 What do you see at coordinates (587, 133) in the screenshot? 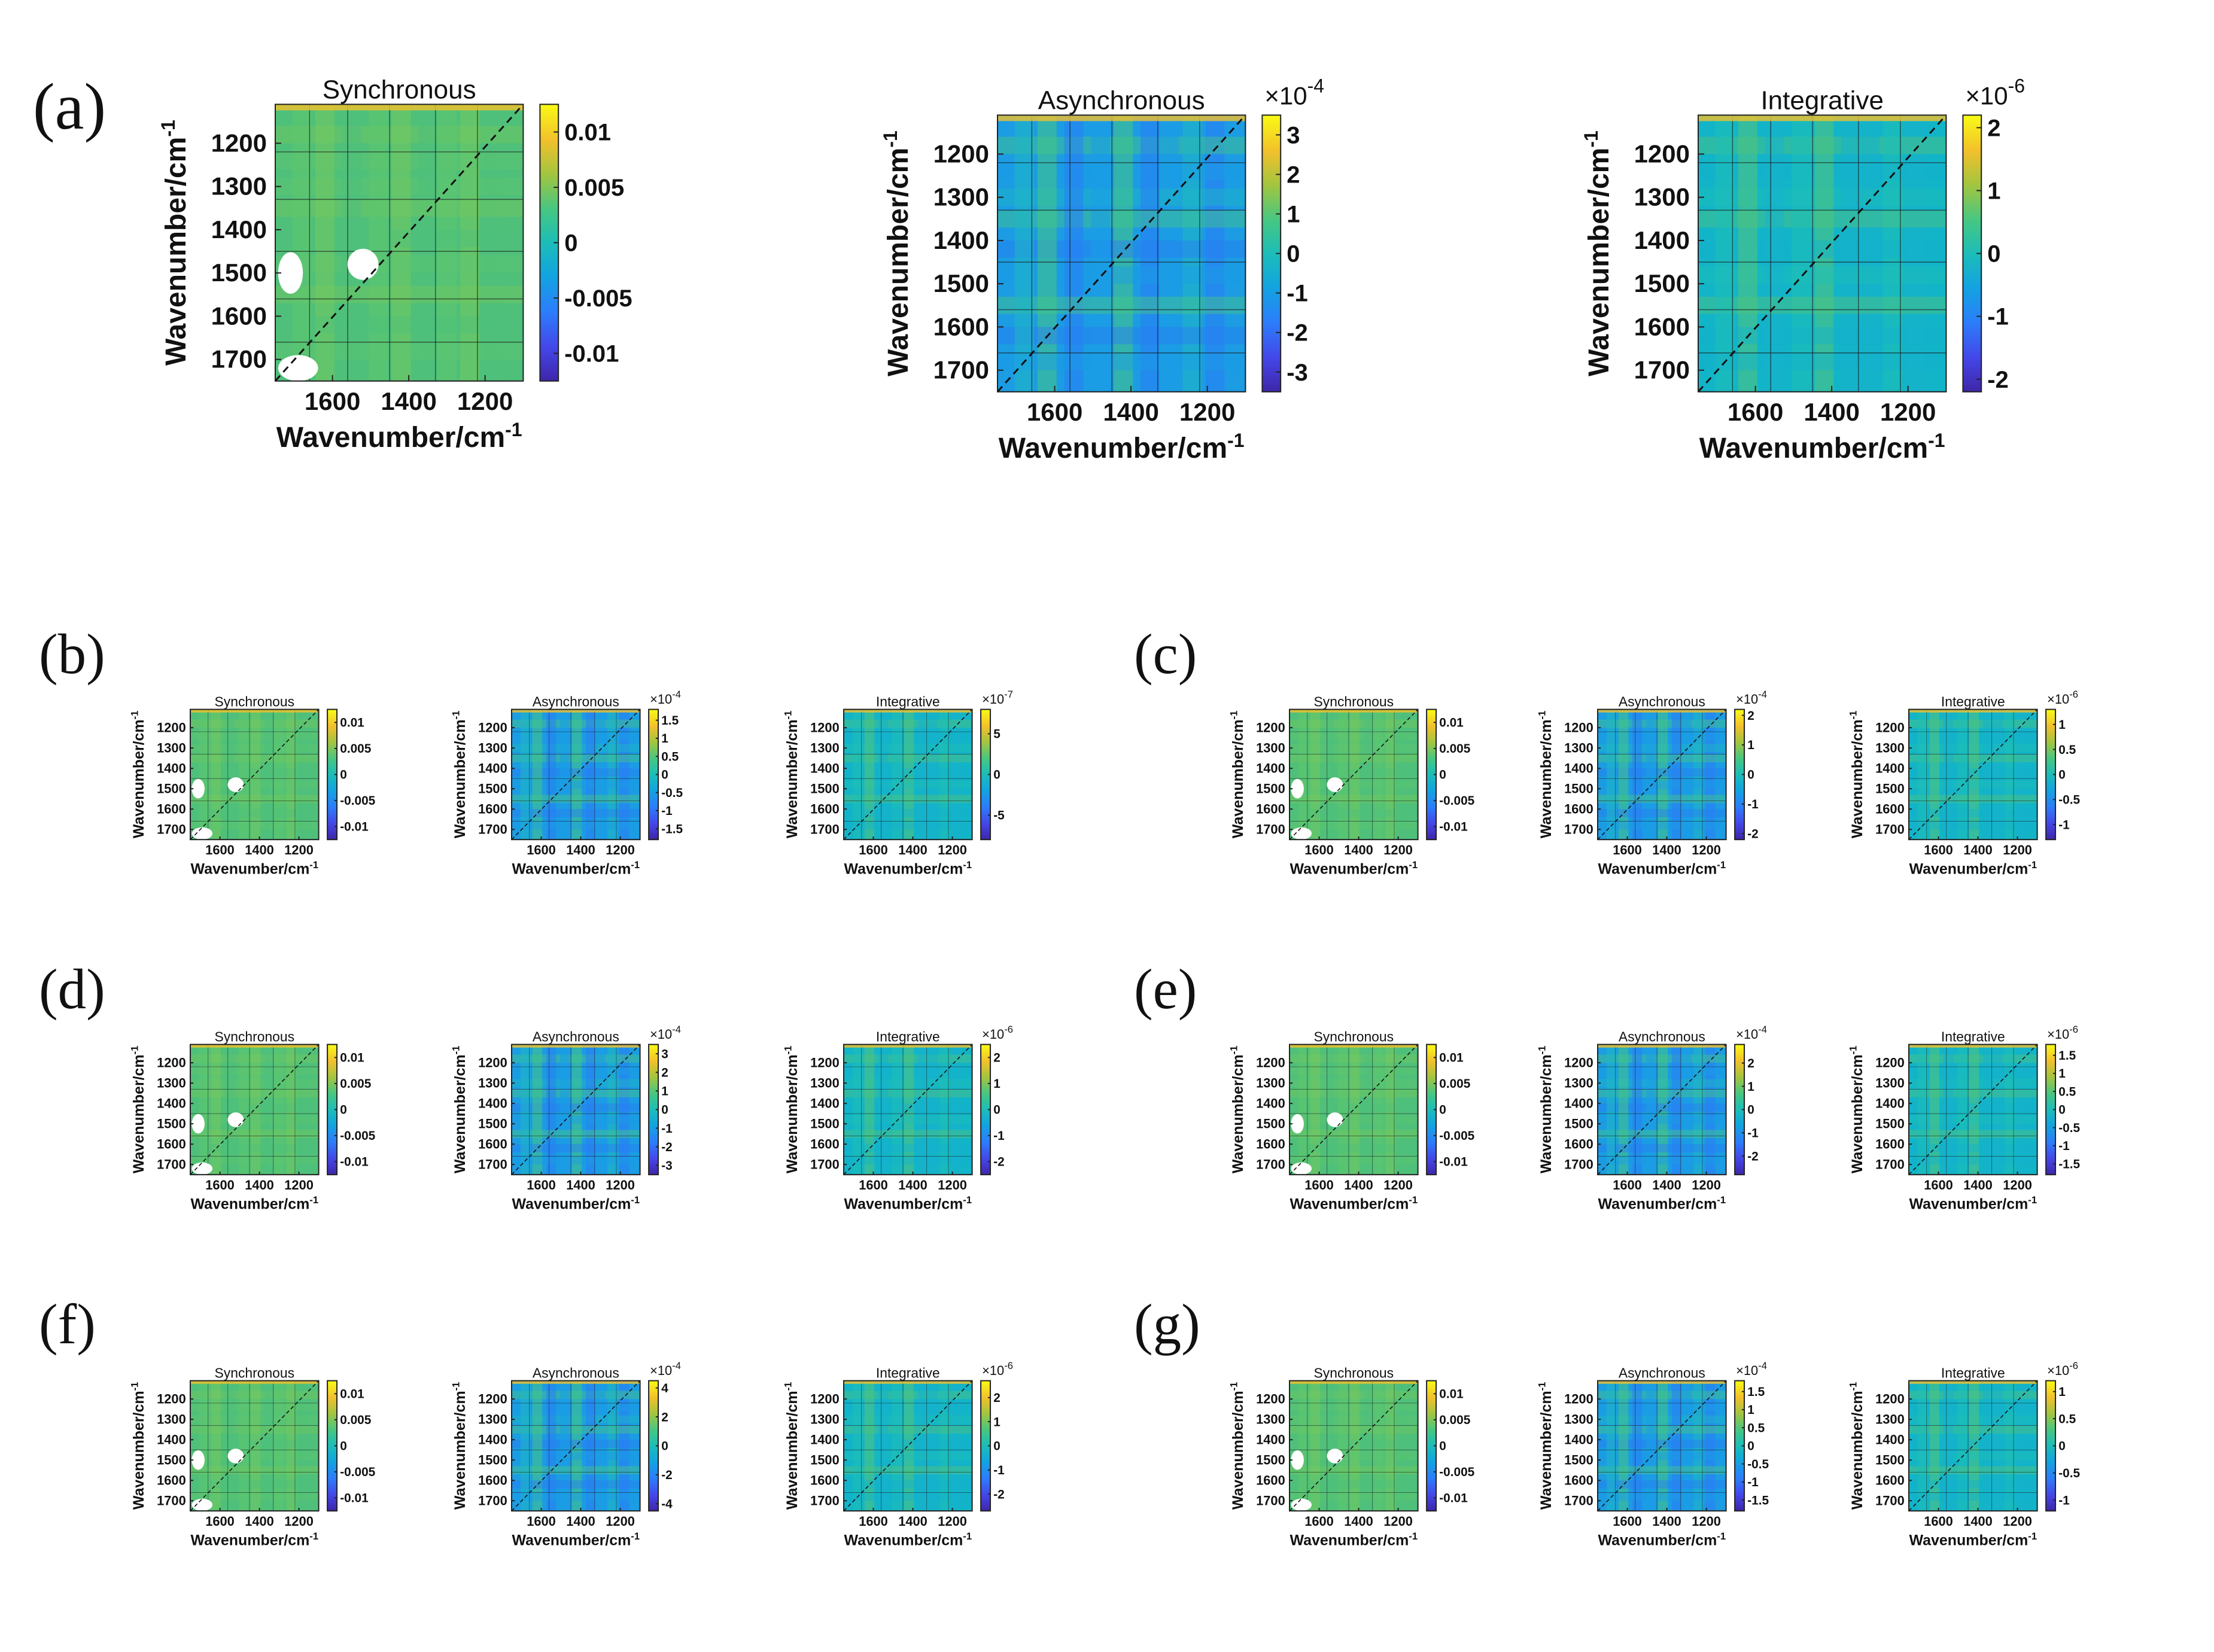
I see `colorbar-tick-label: 0.01` at bounding box center [587, 133].